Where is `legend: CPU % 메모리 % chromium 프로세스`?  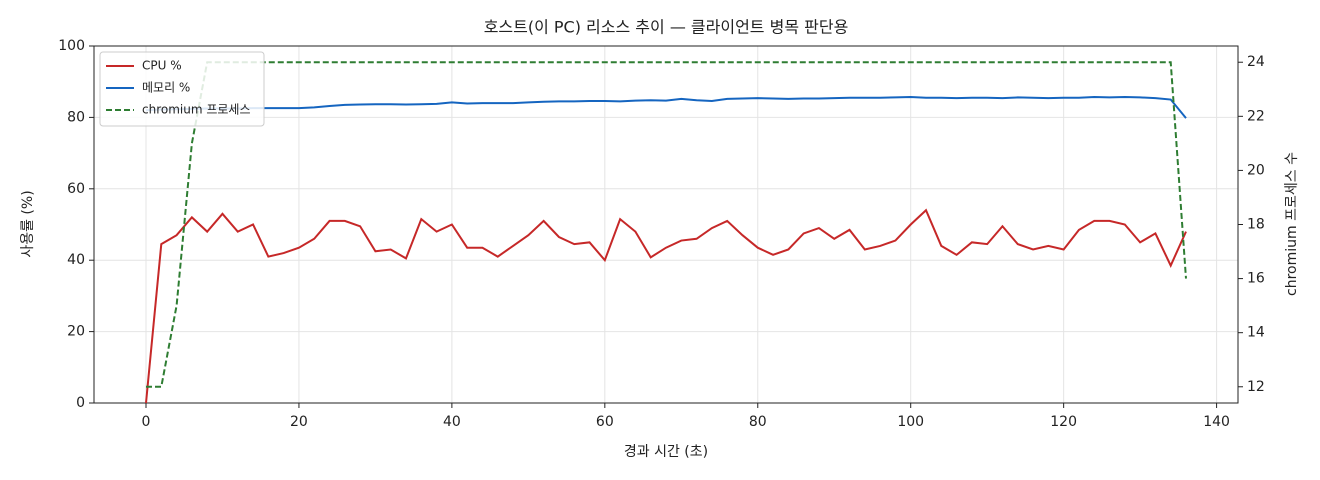
legend: CPU % 메모리 % chromium 프로세스 is located at coordinates (182, 89).